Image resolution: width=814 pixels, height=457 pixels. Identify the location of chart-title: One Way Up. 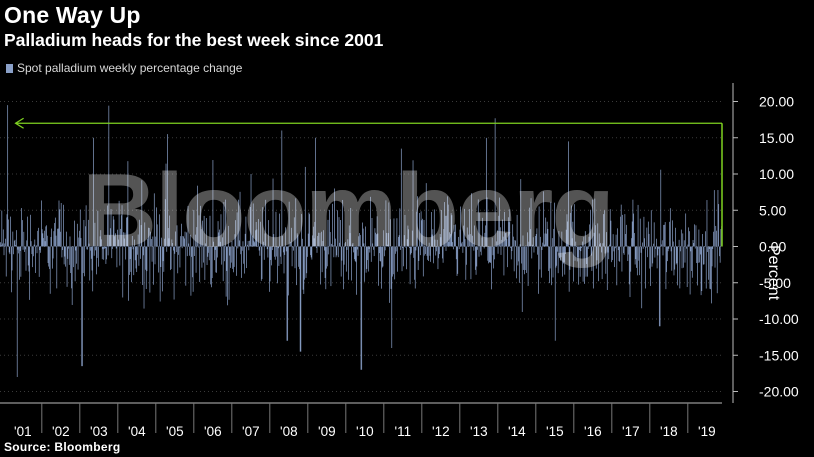
(72, 15).